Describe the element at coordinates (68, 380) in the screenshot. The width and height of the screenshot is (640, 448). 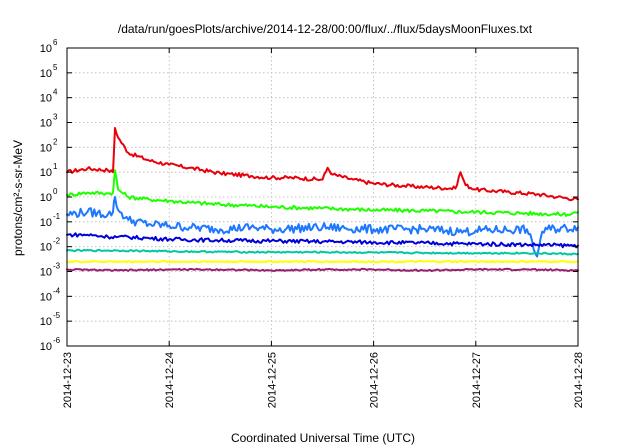
I see `x-tick-label: 2014-12-23` at that location.